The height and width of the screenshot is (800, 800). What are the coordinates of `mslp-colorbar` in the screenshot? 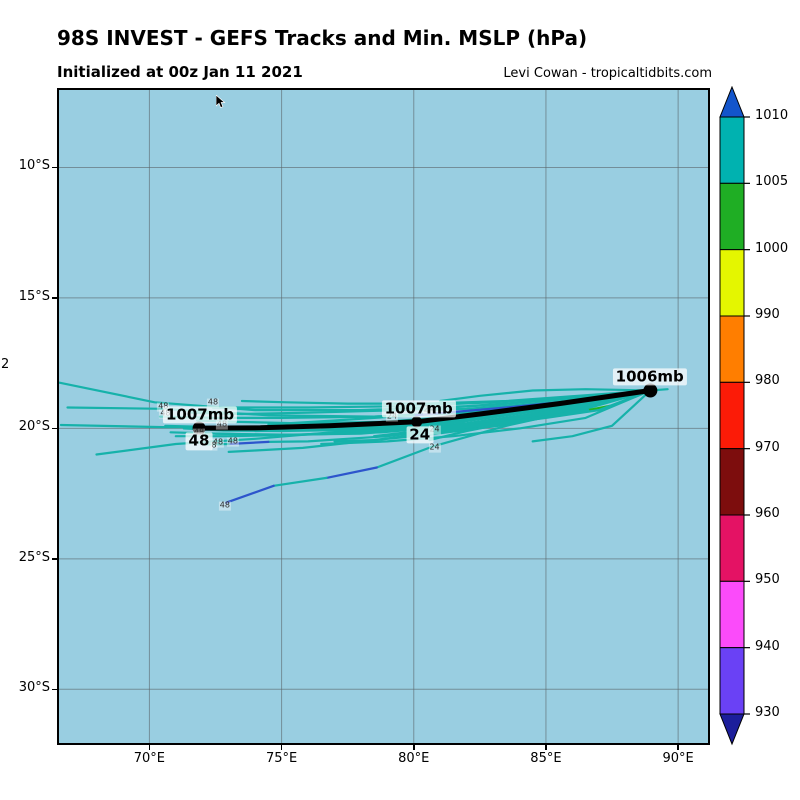 It's located at (734, 416).